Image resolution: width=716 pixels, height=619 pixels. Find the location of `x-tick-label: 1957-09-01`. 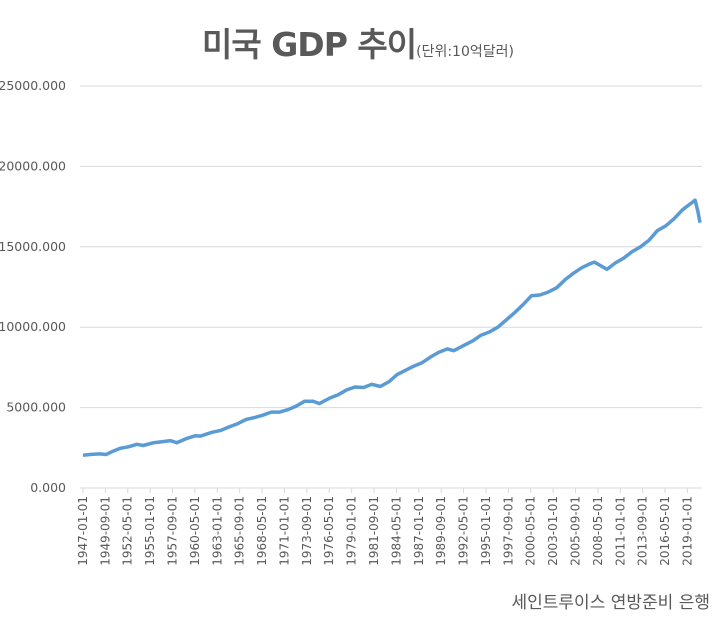

x-tick-label: 1957-09-01 is located at coordinates (173, 531).